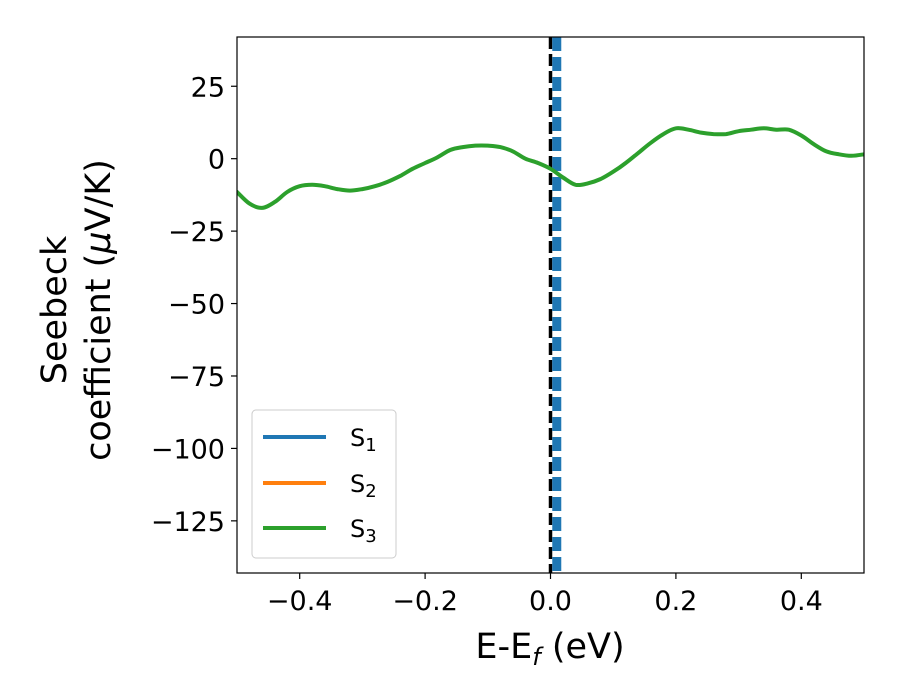 The image size is (900, 700). I want to click on y-axis-ticks: 25 0 −25 −50 −75 −100 −125, so click(194, 305).